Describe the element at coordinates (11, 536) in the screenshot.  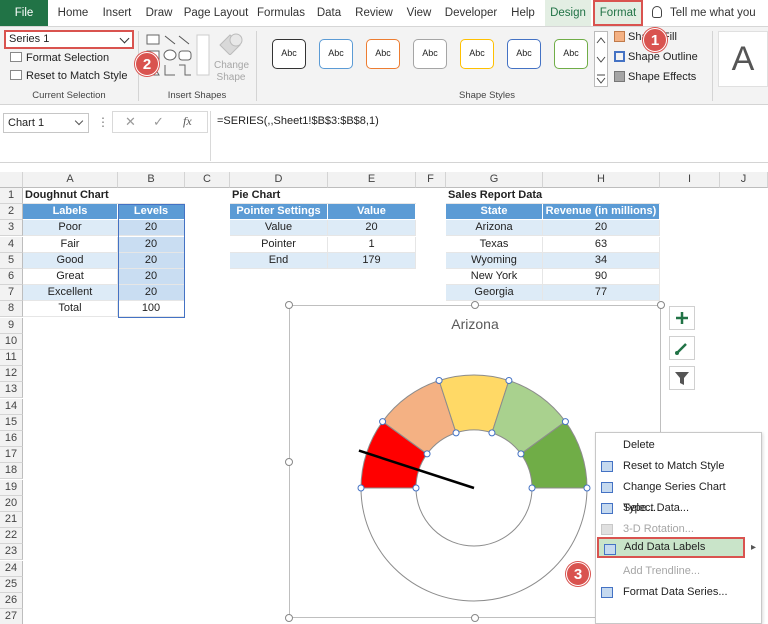
I see `row-header-22: 22` at that location.